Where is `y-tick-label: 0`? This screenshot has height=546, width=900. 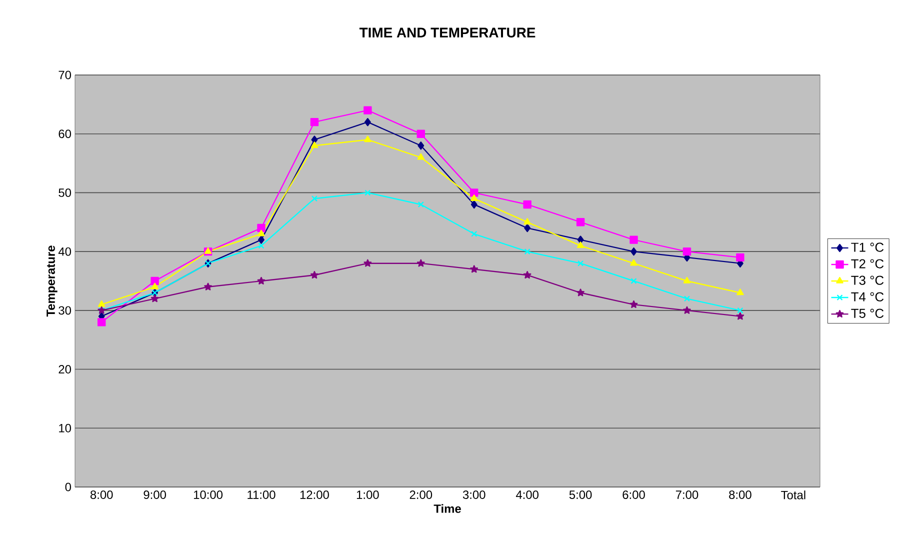
y-tick-label: 0 is located at coordinates (68, 487).